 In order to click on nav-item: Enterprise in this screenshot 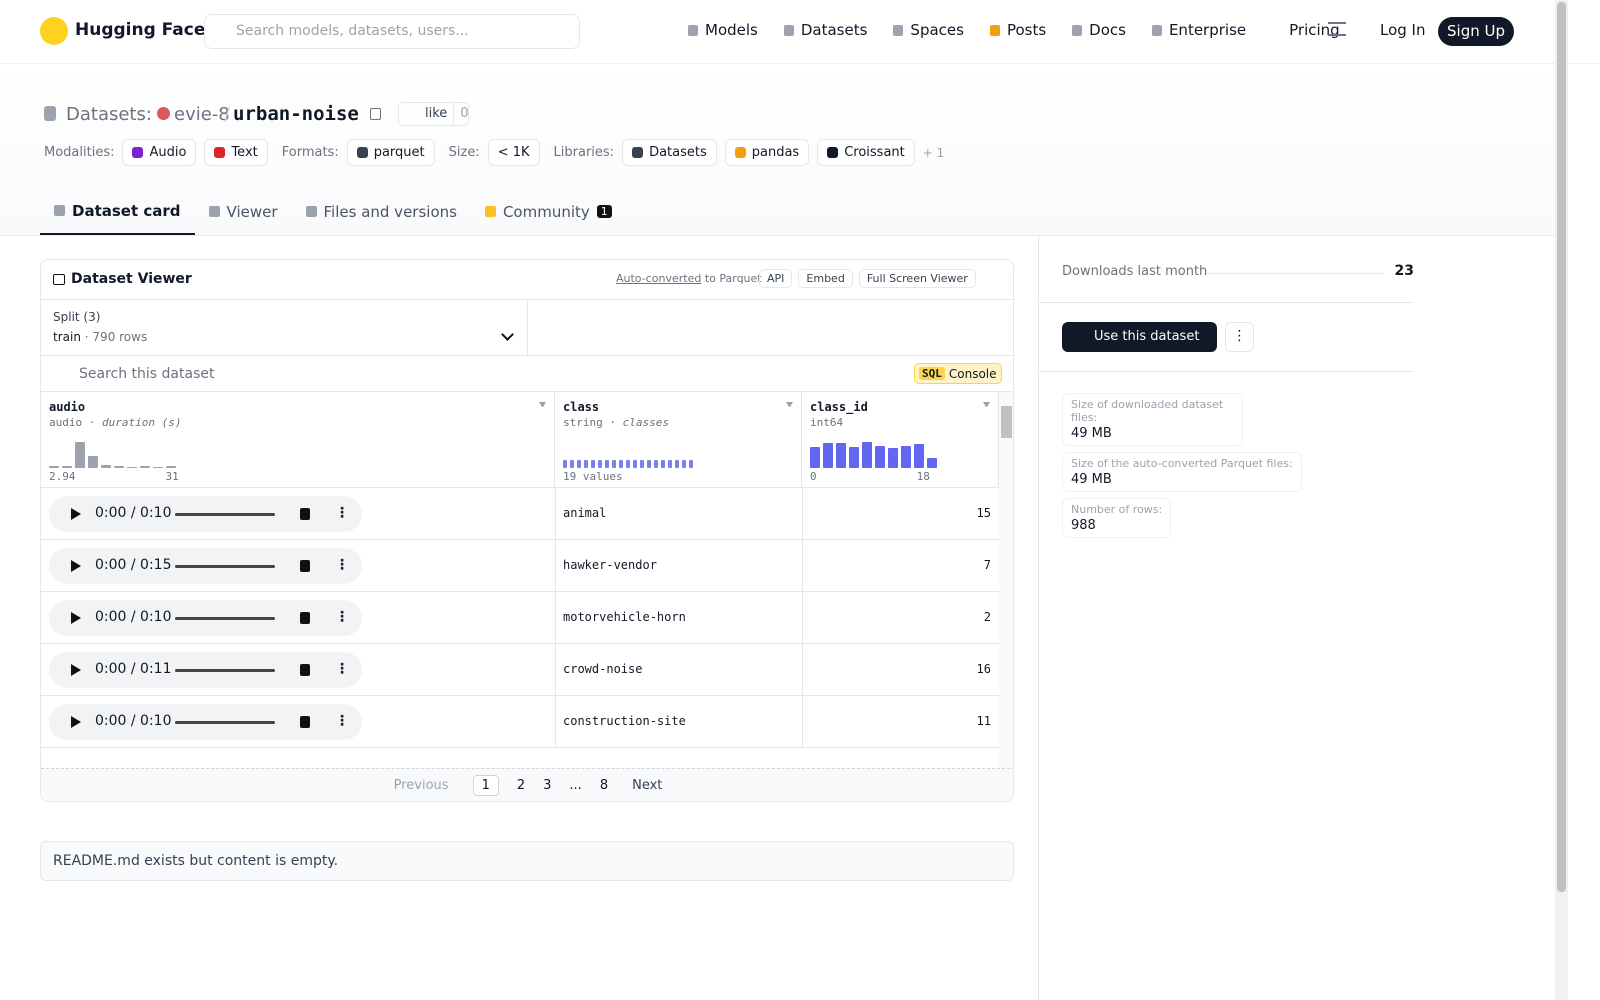, I will do `click(1198, 30)`.